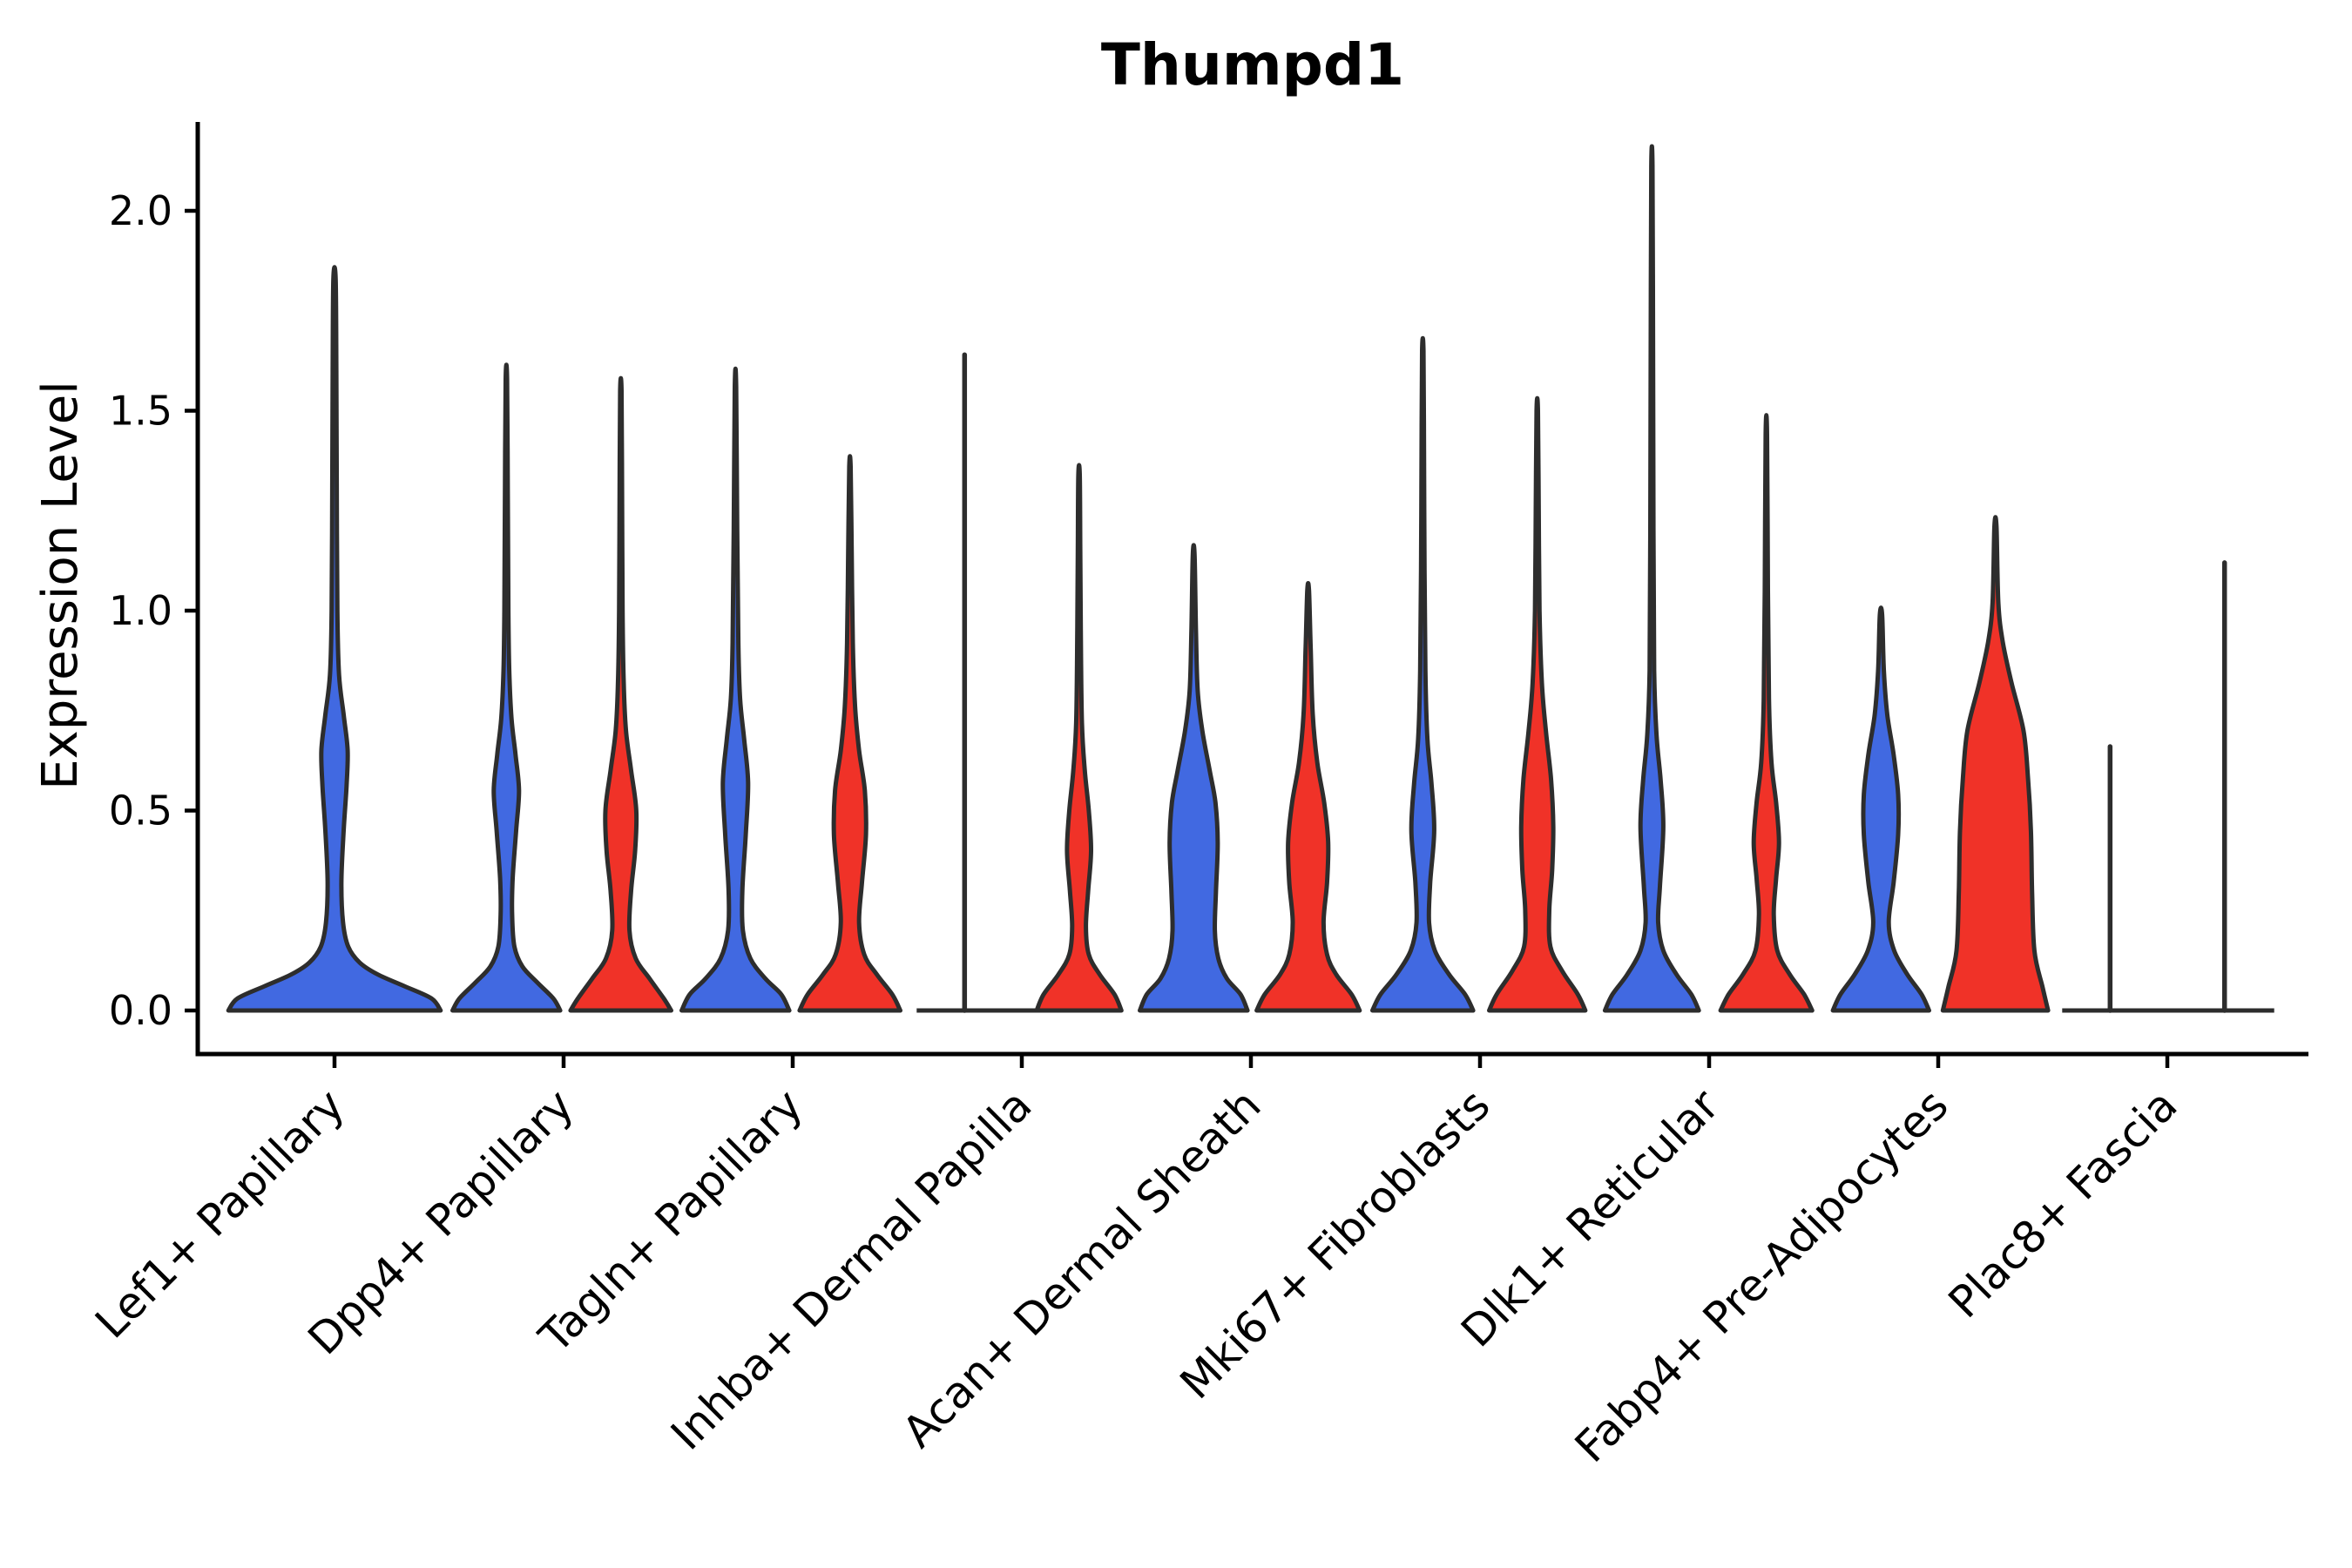 The image size is (2352, 1568). I want to click on y-tick-label: 1.0, so click(140, 610).